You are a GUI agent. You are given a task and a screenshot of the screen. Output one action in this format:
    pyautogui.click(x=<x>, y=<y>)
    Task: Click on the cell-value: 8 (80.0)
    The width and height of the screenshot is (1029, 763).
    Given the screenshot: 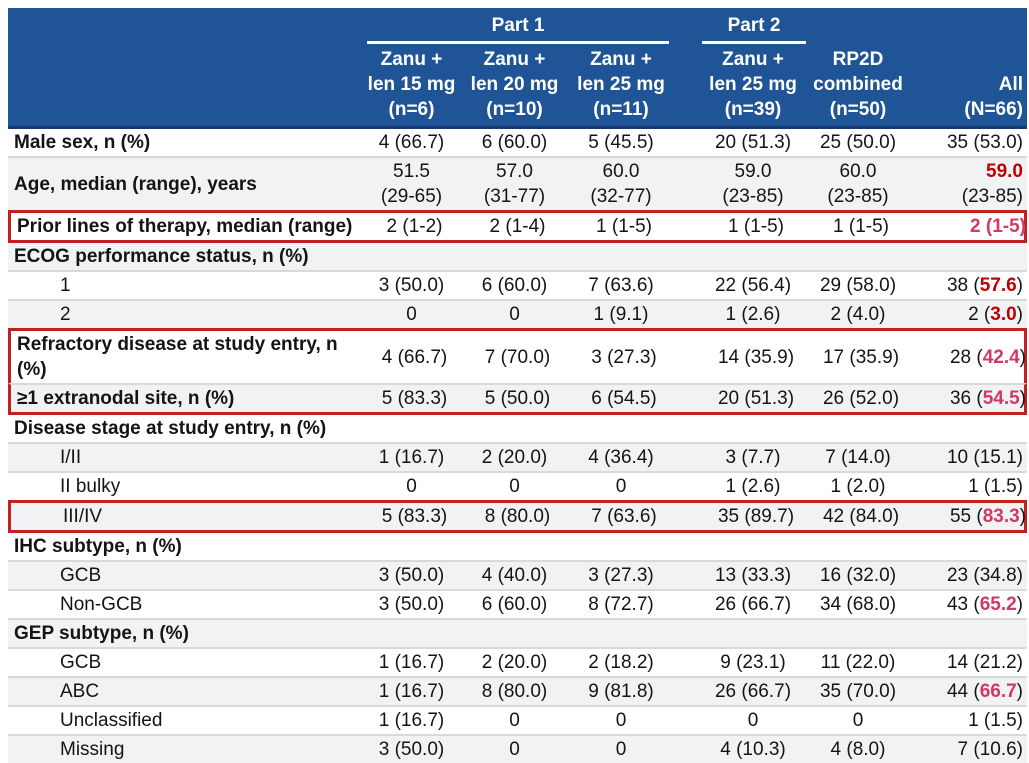 What is the action you would take?
    pyautogui.click(x=514, y=691)
    